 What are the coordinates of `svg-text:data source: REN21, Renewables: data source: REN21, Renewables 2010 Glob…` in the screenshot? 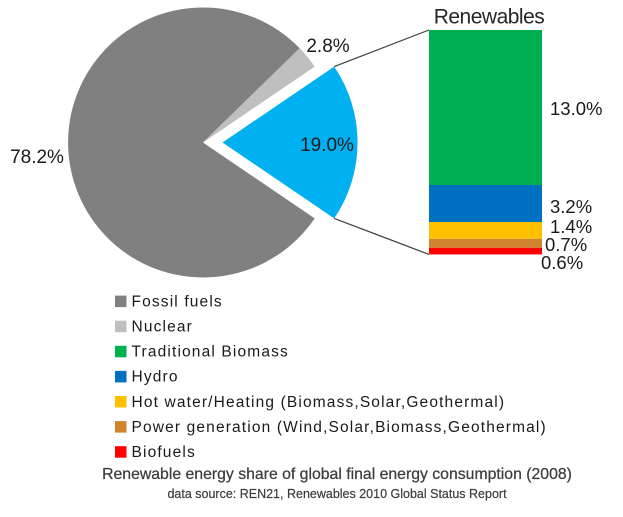 It's located at (337, 494).